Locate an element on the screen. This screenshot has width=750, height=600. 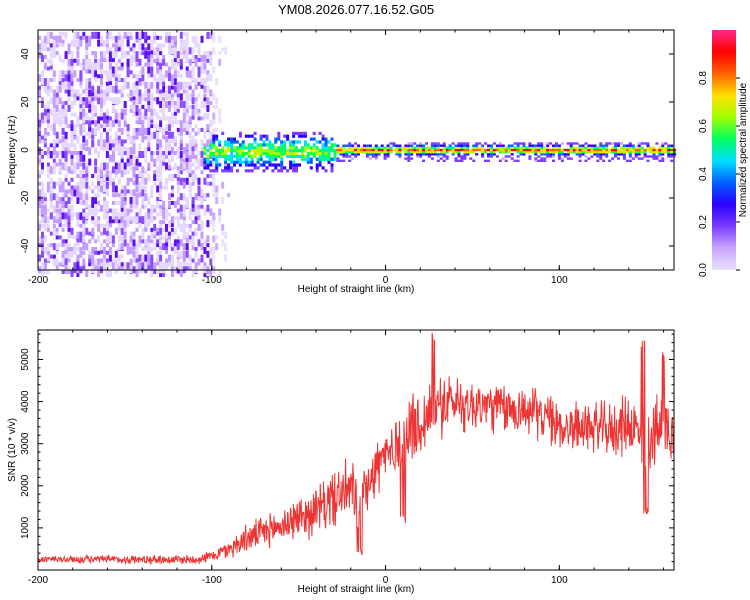
snr-y-axis-label: SNR (10 * v/v) is located at coordinates (12, 450).